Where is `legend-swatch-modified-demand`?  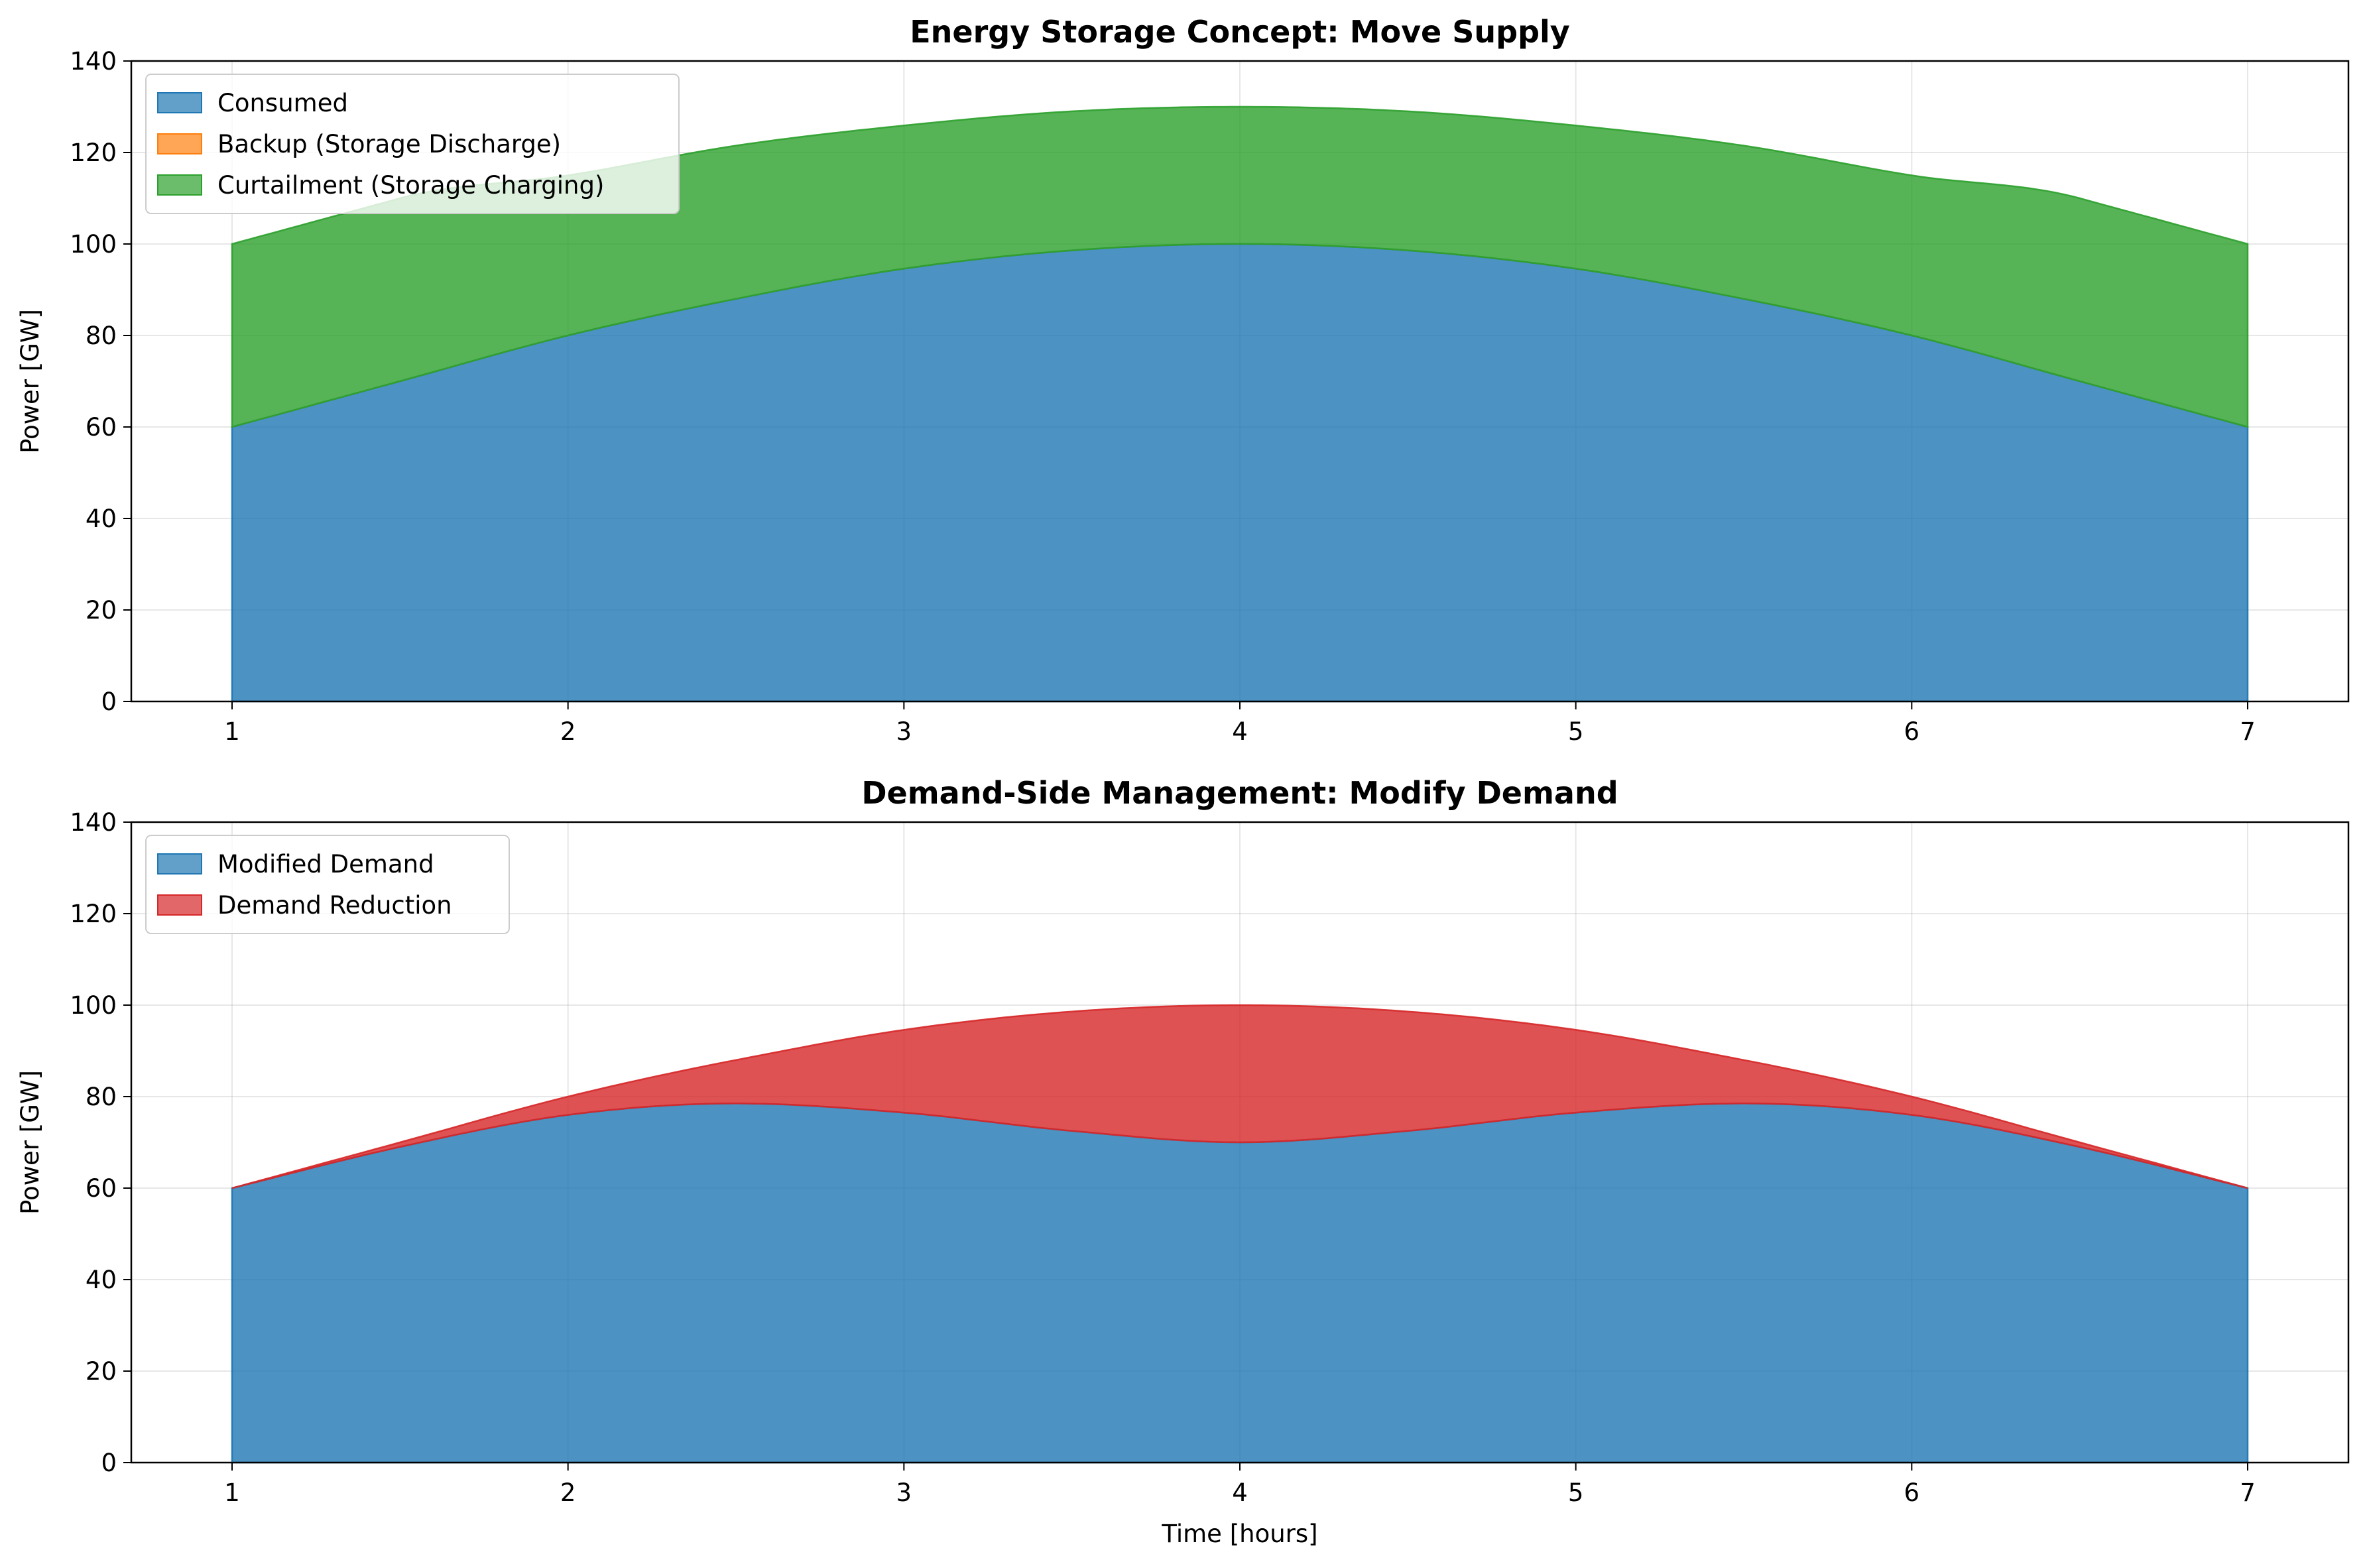 legend-swatch-modified-demand is located at coordinates (179, 863).